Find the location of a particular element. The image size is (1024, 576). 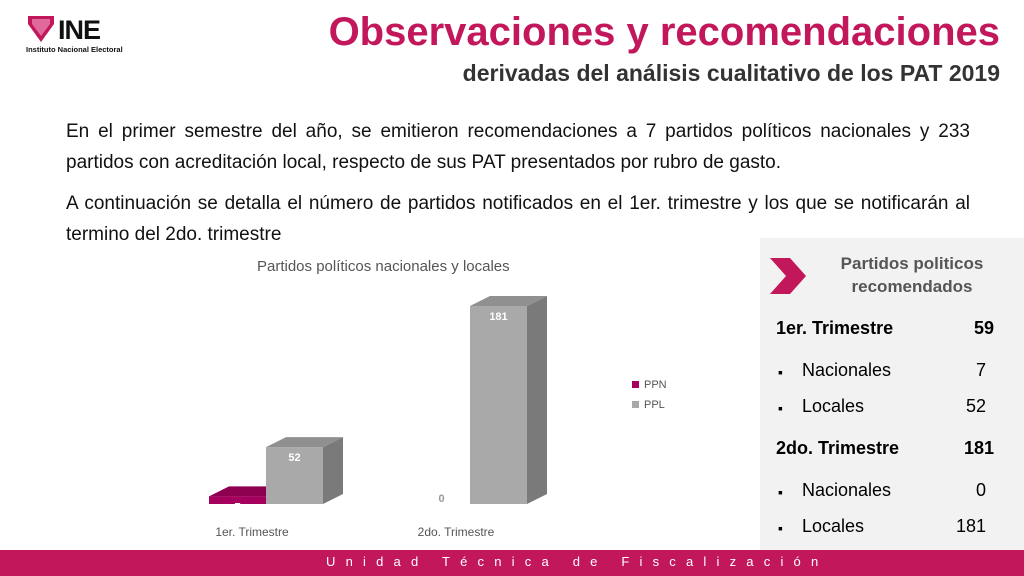

footer-bar: Unidad Técnica de Fiscalización is located at coordinates (512, 563).